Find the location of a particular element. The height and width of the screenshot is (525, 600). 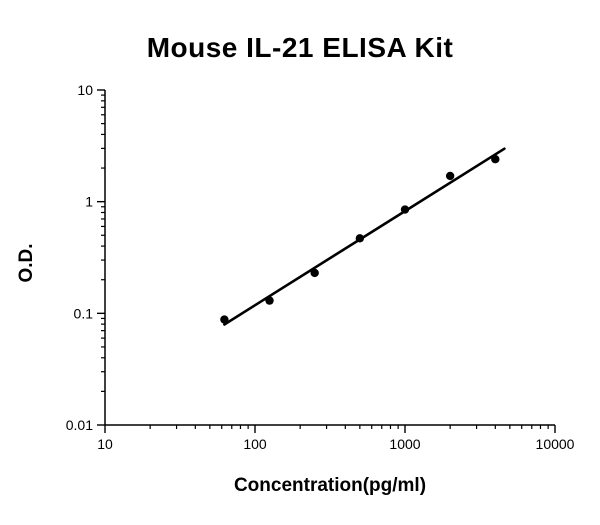

y-tick-label: 1 is located at coordinates (89, 202).